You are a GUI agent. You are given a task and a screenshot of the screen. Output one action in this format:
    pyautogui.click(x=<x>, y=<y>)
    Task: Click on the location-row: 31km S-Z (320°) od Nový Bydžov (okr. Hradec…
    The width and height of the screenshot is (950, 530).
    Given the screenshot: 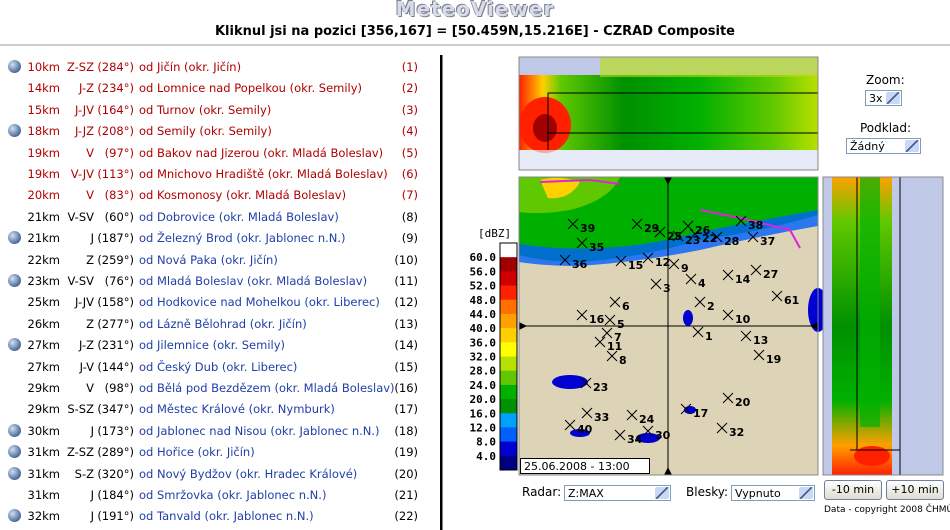 What is the action you would take?
    pyautogui.click(x=218, y=474)
    